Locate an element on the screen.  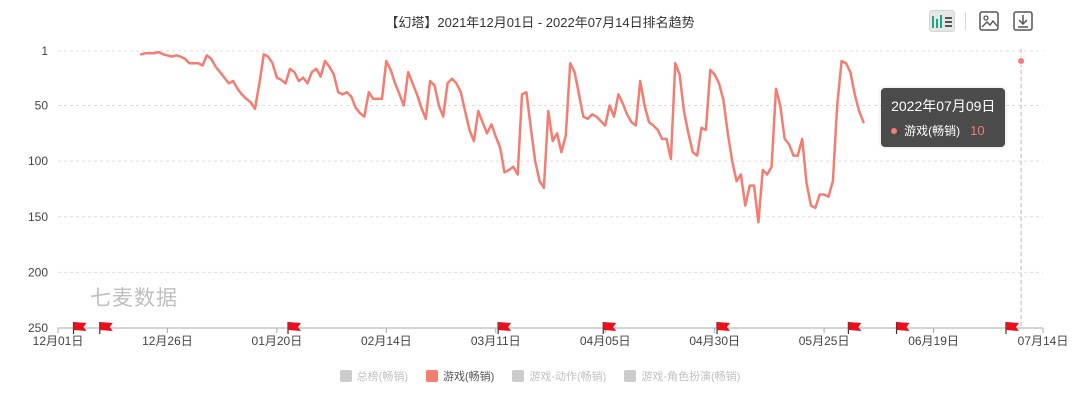
y-tick-label: 250 is located at coordinates (38, 328).